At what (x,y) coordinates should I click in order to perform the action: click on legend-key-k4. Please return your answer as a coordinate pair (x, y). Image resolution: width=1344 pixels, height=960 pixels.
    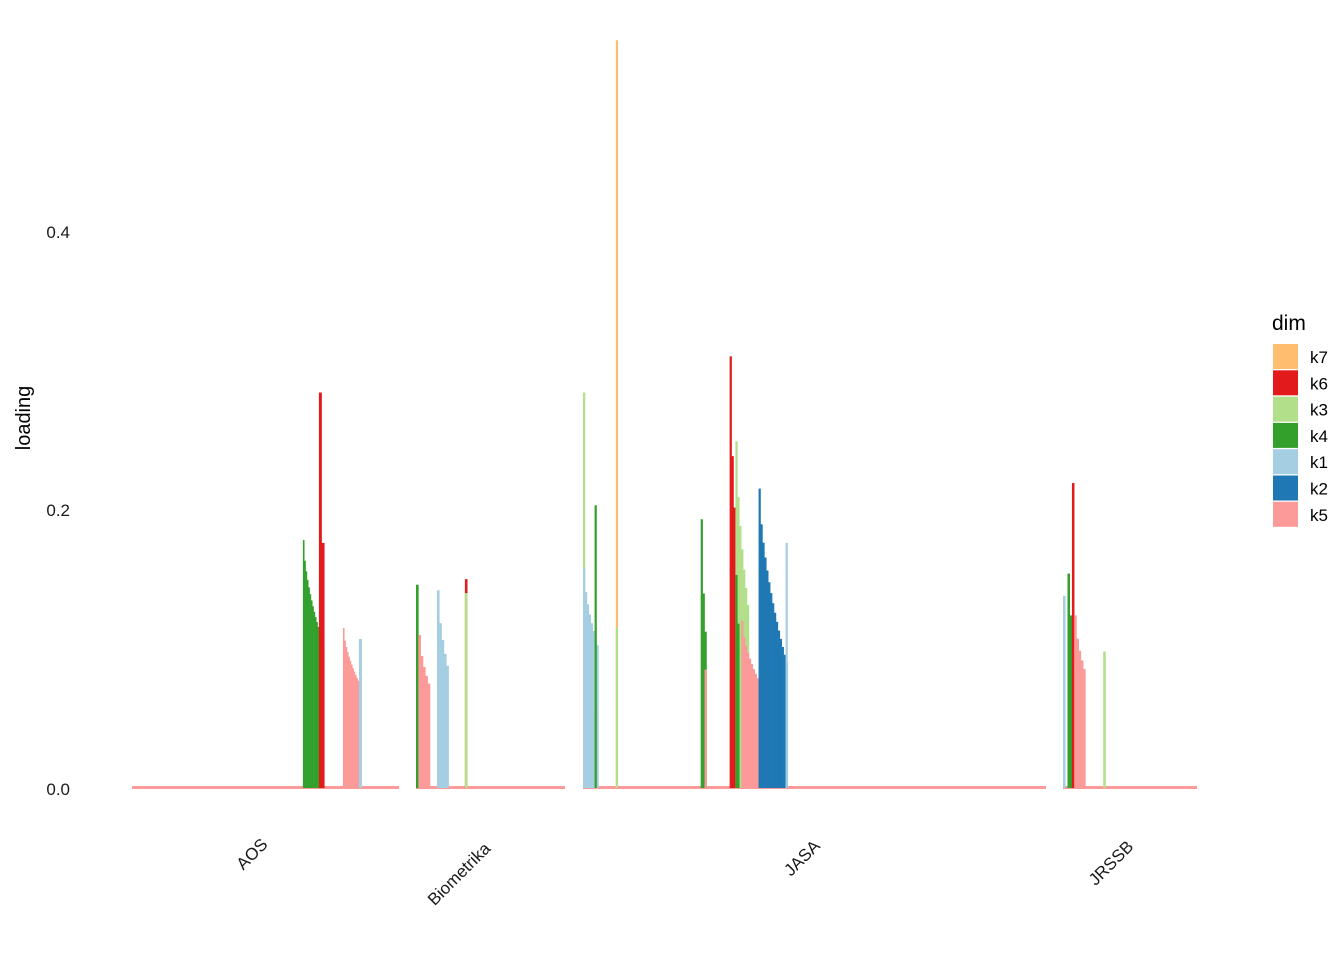
    Looking at the image, I should click on (1285, 435).